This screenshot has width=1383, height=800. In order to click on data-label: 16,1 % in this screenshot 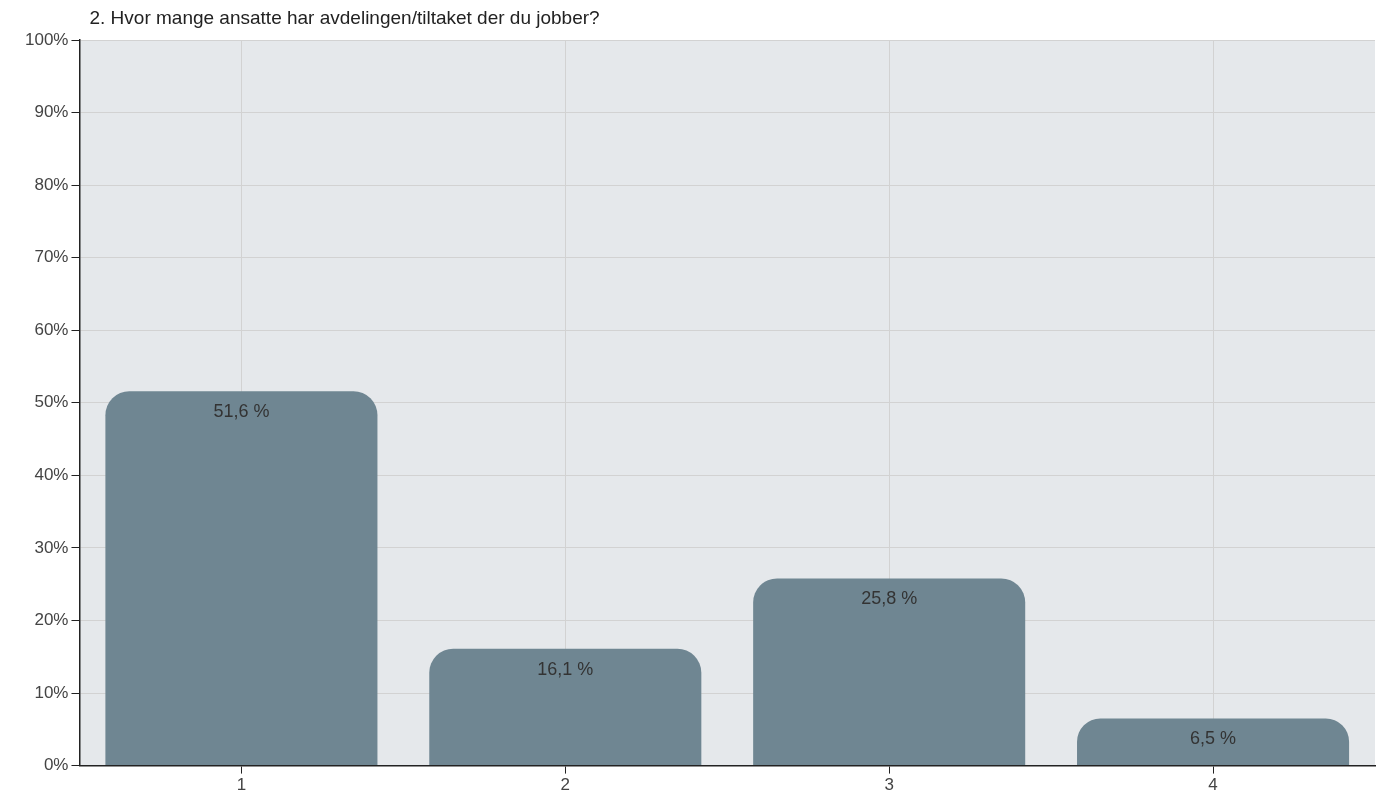, I will do `click(565, 668)`.